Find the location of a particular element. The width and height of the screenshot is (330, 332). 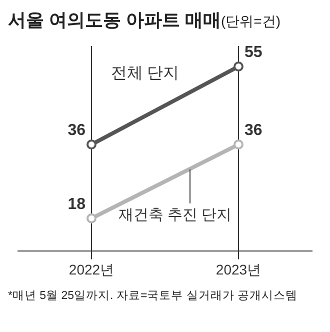

data-label: 55 is located at coordinates (253, 52).